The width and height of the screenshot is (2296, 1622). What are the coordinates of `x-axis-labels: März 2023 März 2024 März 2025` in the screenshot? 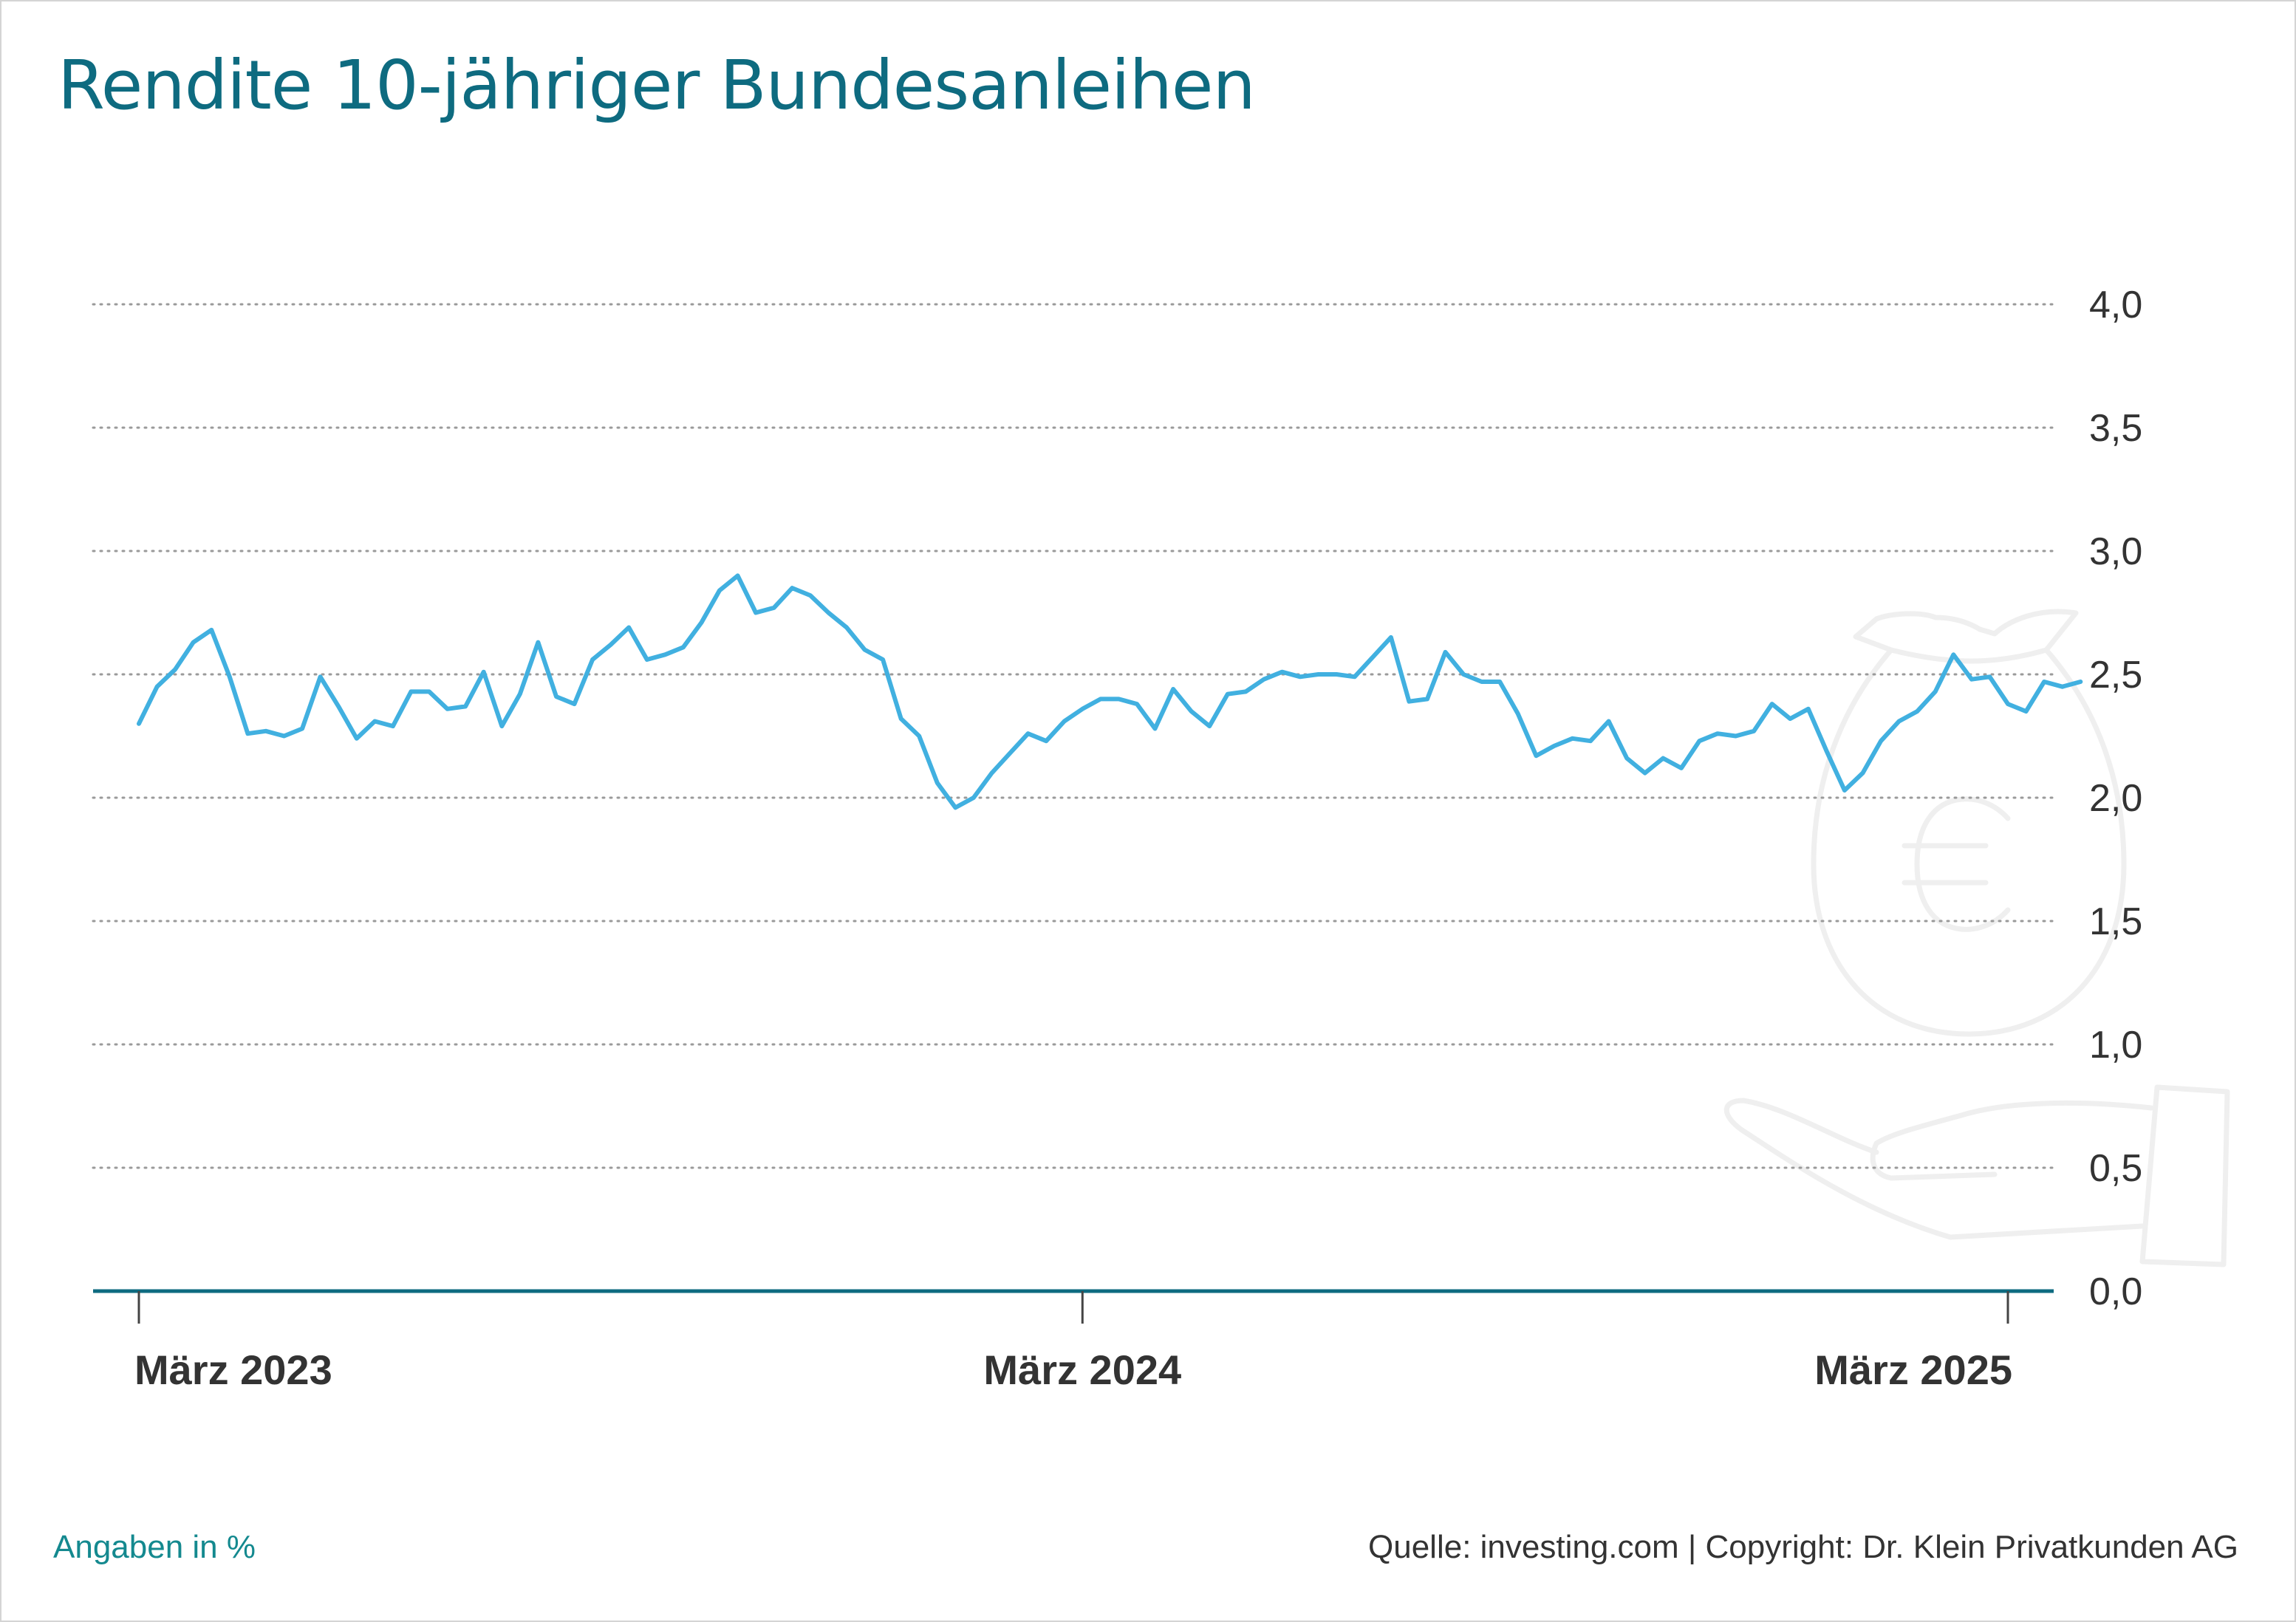 It's located at (1073, 1369).